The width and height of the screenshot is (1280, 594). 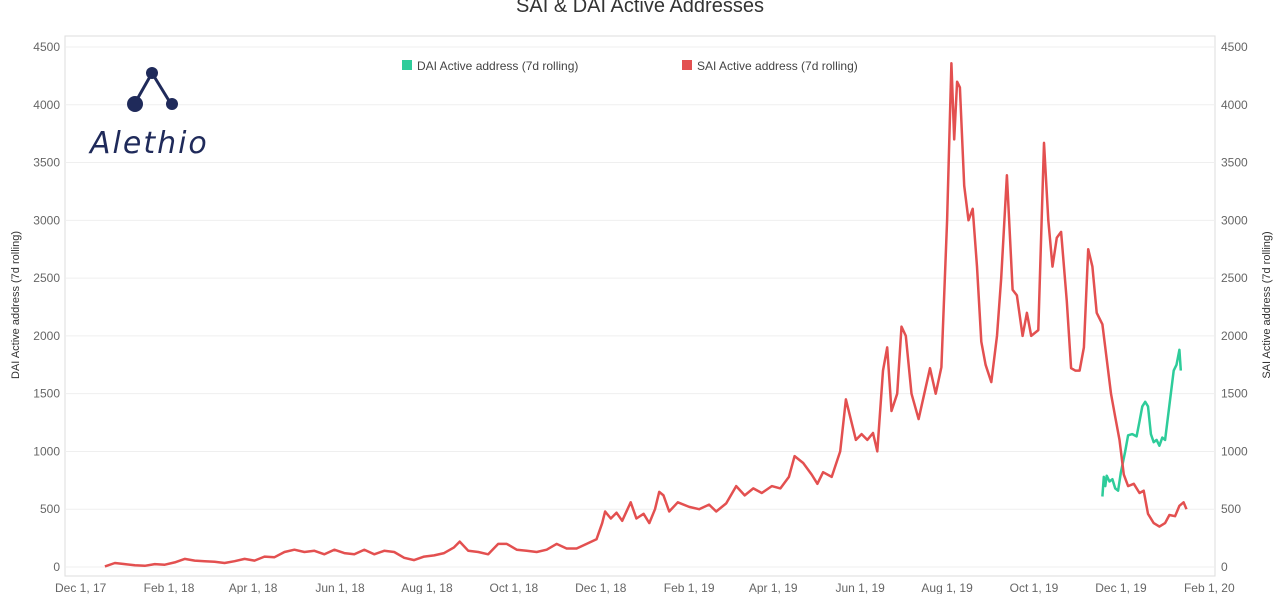 What do you see at coordinates (1142, 422) in the screenshot?
I see `series-line-dai` at bounding box center [1142, 422].